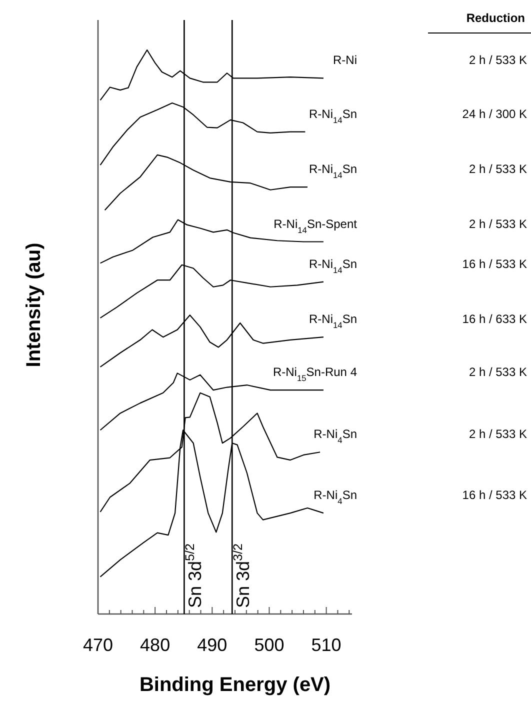 This screenshot has width=531, height=701. What do you see at coordinates (98, 645) in the screenshot?
I see `x-tick-label: 470` at bounding box center [98, 645].